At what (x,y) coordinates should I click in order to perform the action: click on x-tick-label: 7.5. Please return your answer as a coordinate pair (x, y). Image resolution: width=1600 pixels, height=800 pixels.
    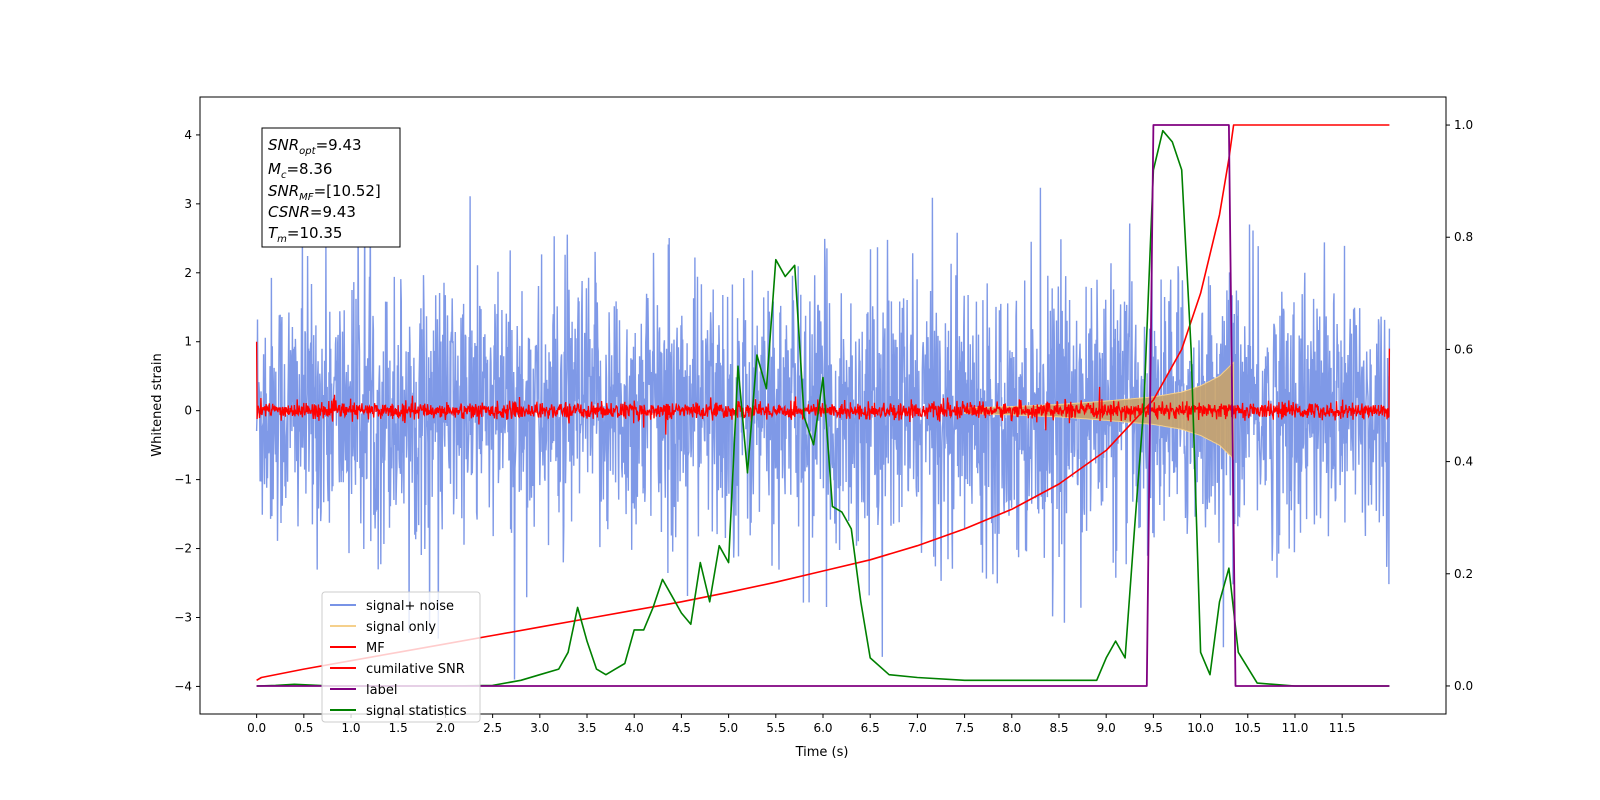
    Looking at the image, I should click on (964, 728).